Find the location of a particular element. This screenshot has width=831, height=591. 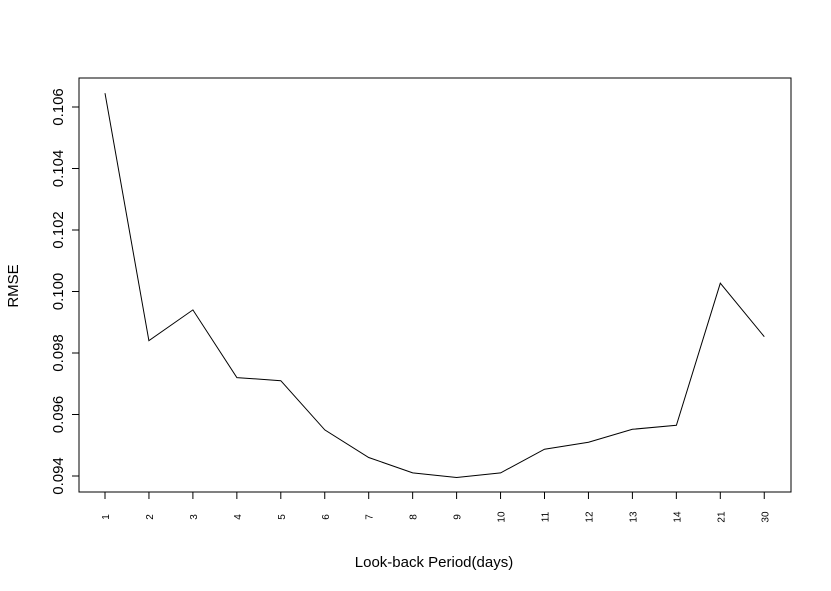

x-tick-label: 12 is located at coordinates (589, 517).